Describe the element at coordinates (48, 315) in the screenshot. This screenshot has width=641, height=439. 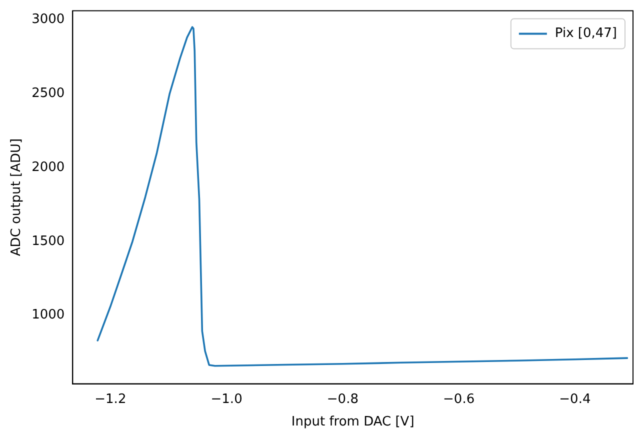
I see `y-tick-label: 1000` at that location.